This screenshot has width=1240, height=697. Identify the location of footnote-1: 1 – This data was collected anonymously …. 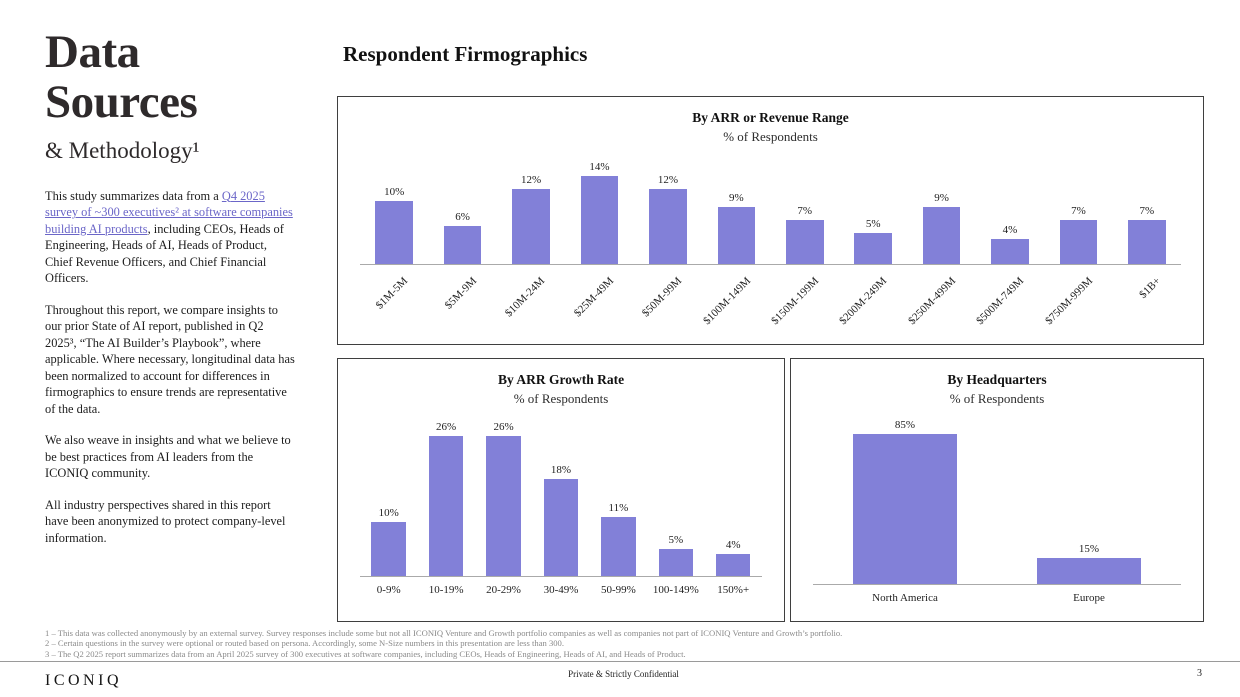
(444, 633).